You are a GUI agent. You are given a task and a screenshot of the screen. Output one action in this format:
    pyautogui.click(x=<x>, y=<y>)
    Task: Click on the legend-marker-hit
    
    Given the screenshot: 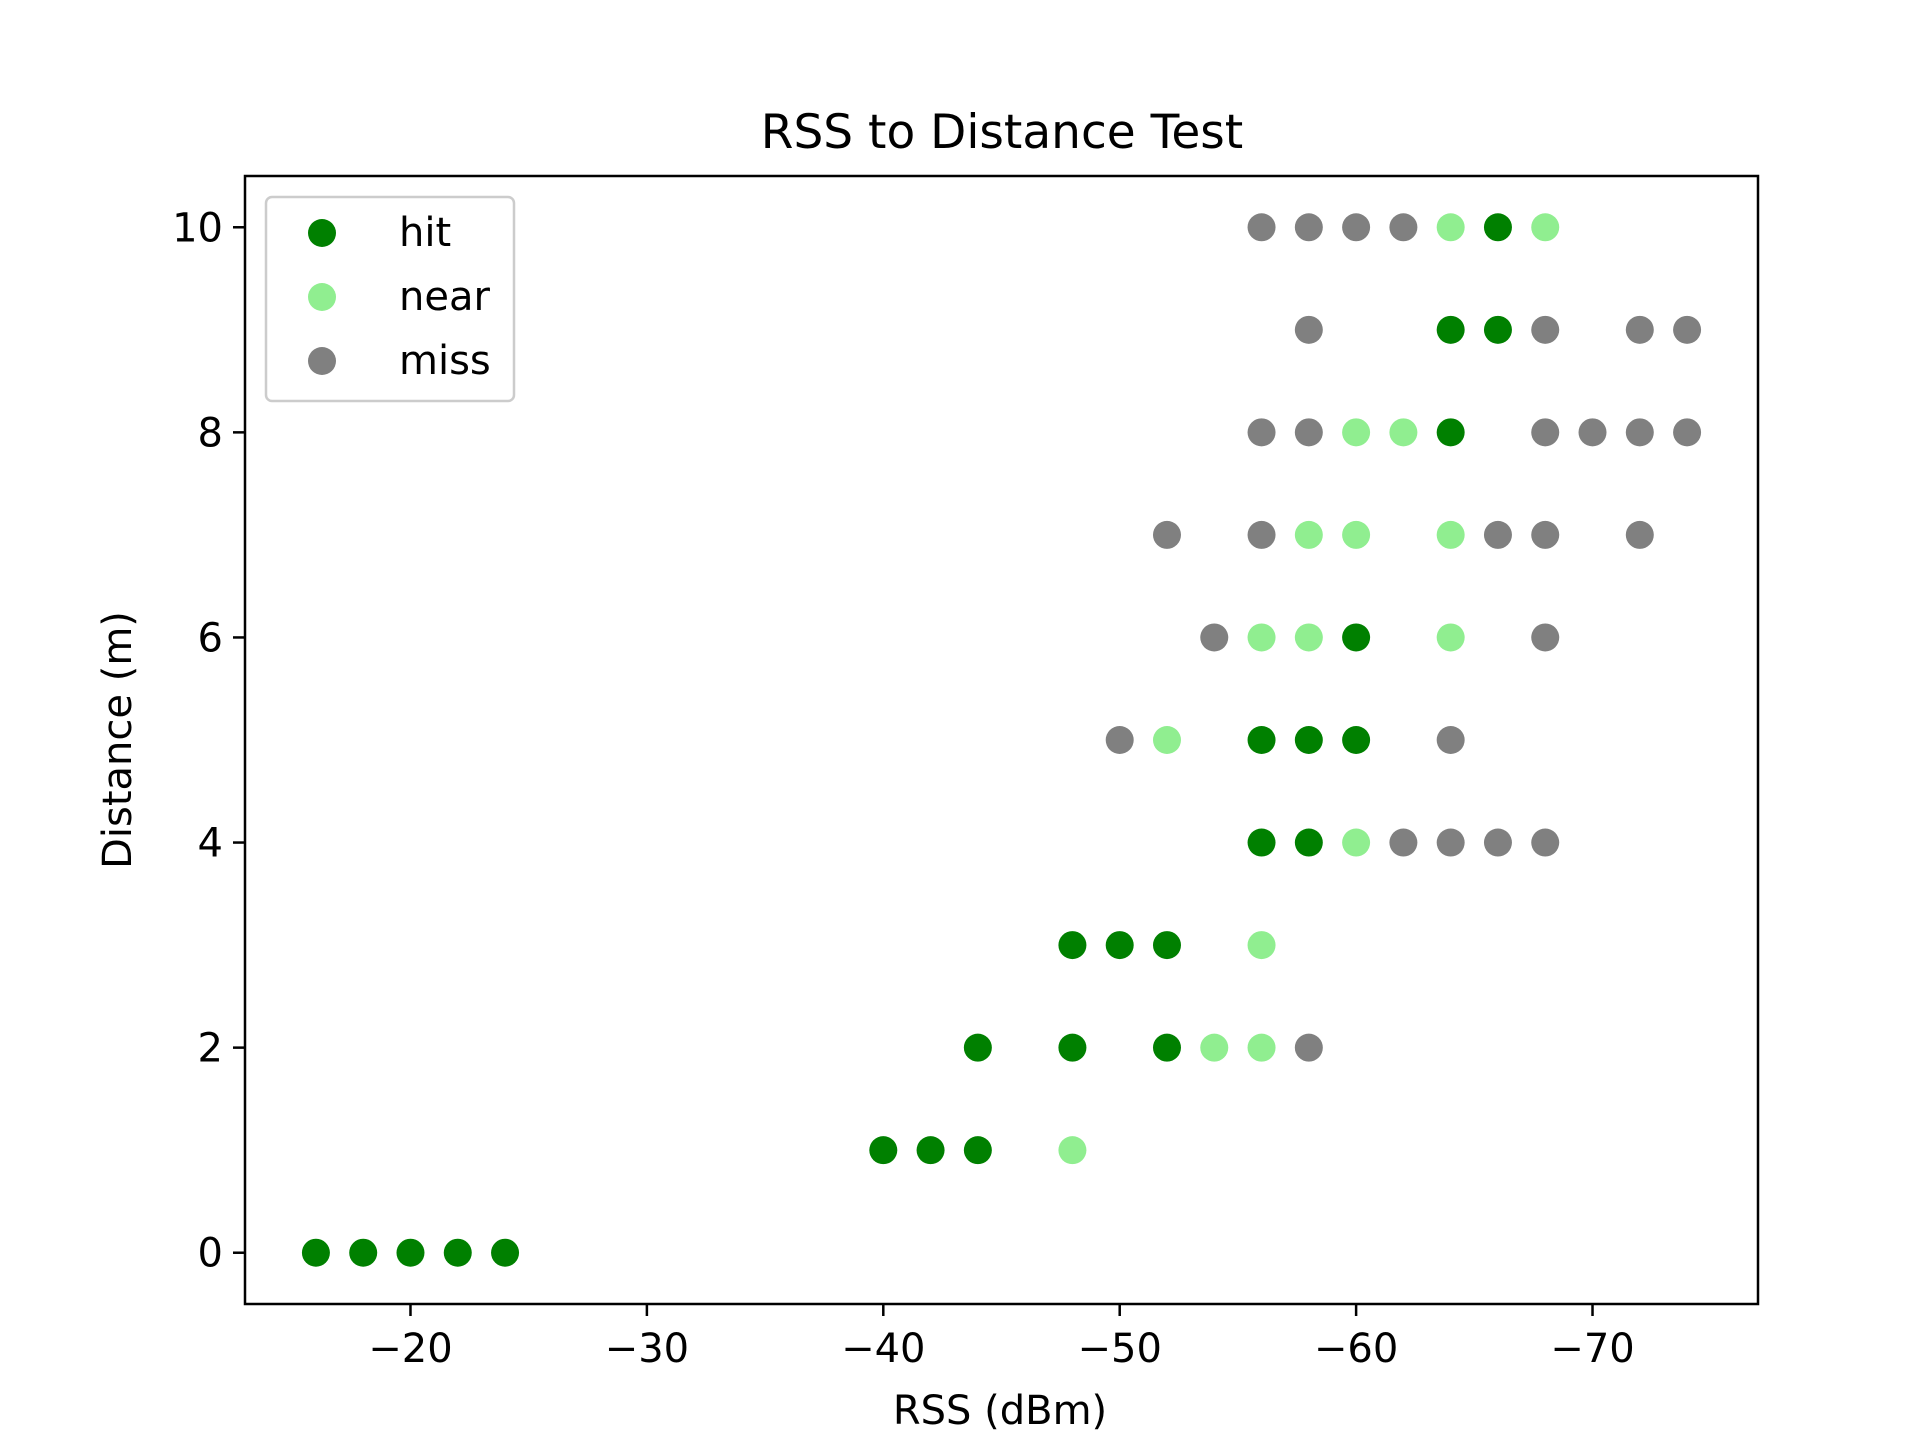 What is the action you would take?
    pyautogui.click(x=322, y=233)
    